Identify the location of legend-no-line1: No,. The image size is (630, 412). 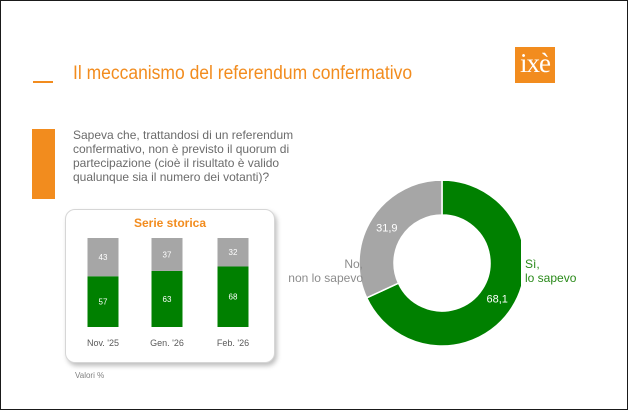
(353, 264).